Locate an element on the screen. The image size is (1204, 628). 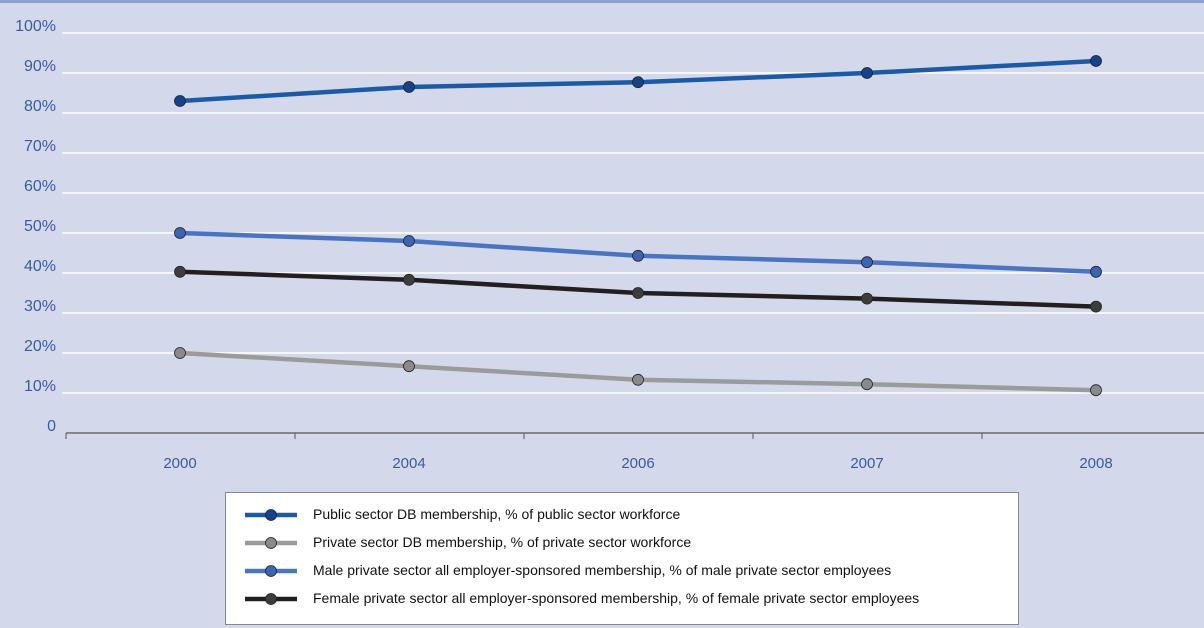
legend-swatch-male-private is located at coordinates (271, 571).